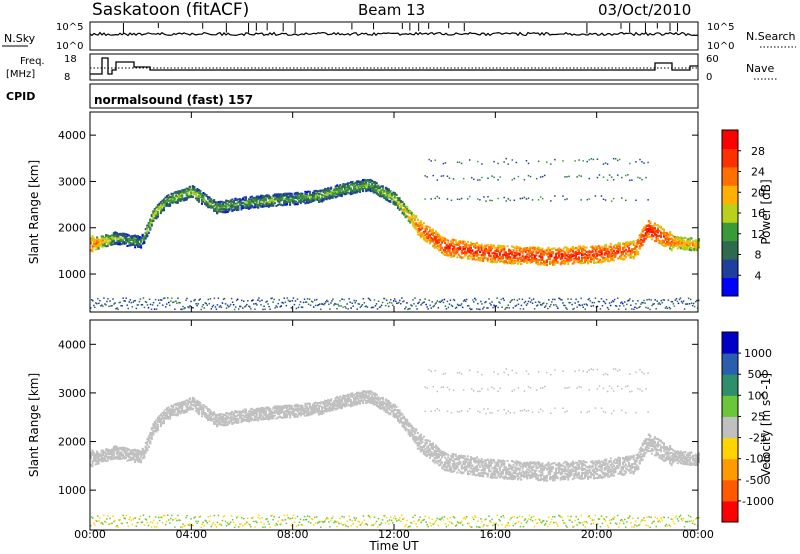 Image resolution: width=800 pixels, height=554 pixels. Describe the element at coordinates (698, 534) in the screenshot. I see `x-tick-label-6: 00:00` at that location.